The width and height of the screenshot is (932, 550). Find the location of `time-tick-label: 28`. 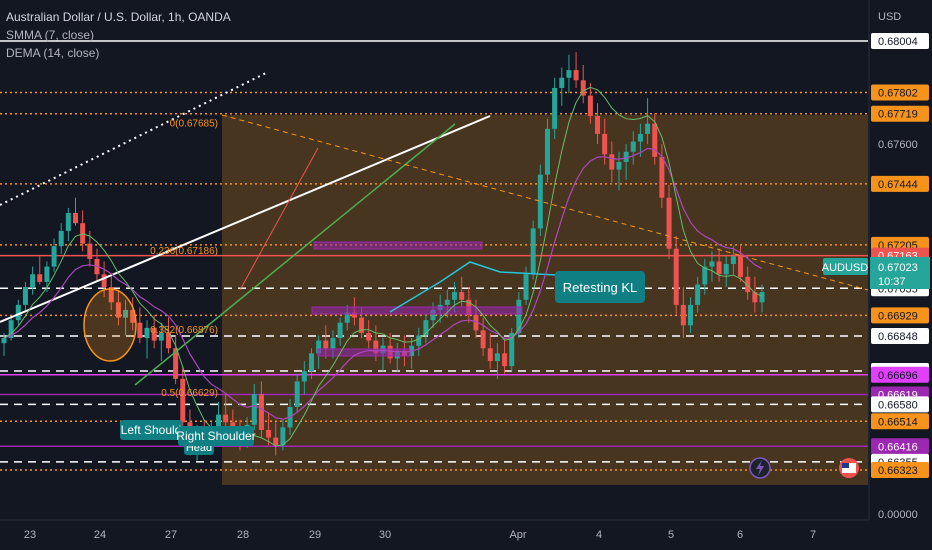

time-tick-label: 28 is located at coordinates (243, 535).